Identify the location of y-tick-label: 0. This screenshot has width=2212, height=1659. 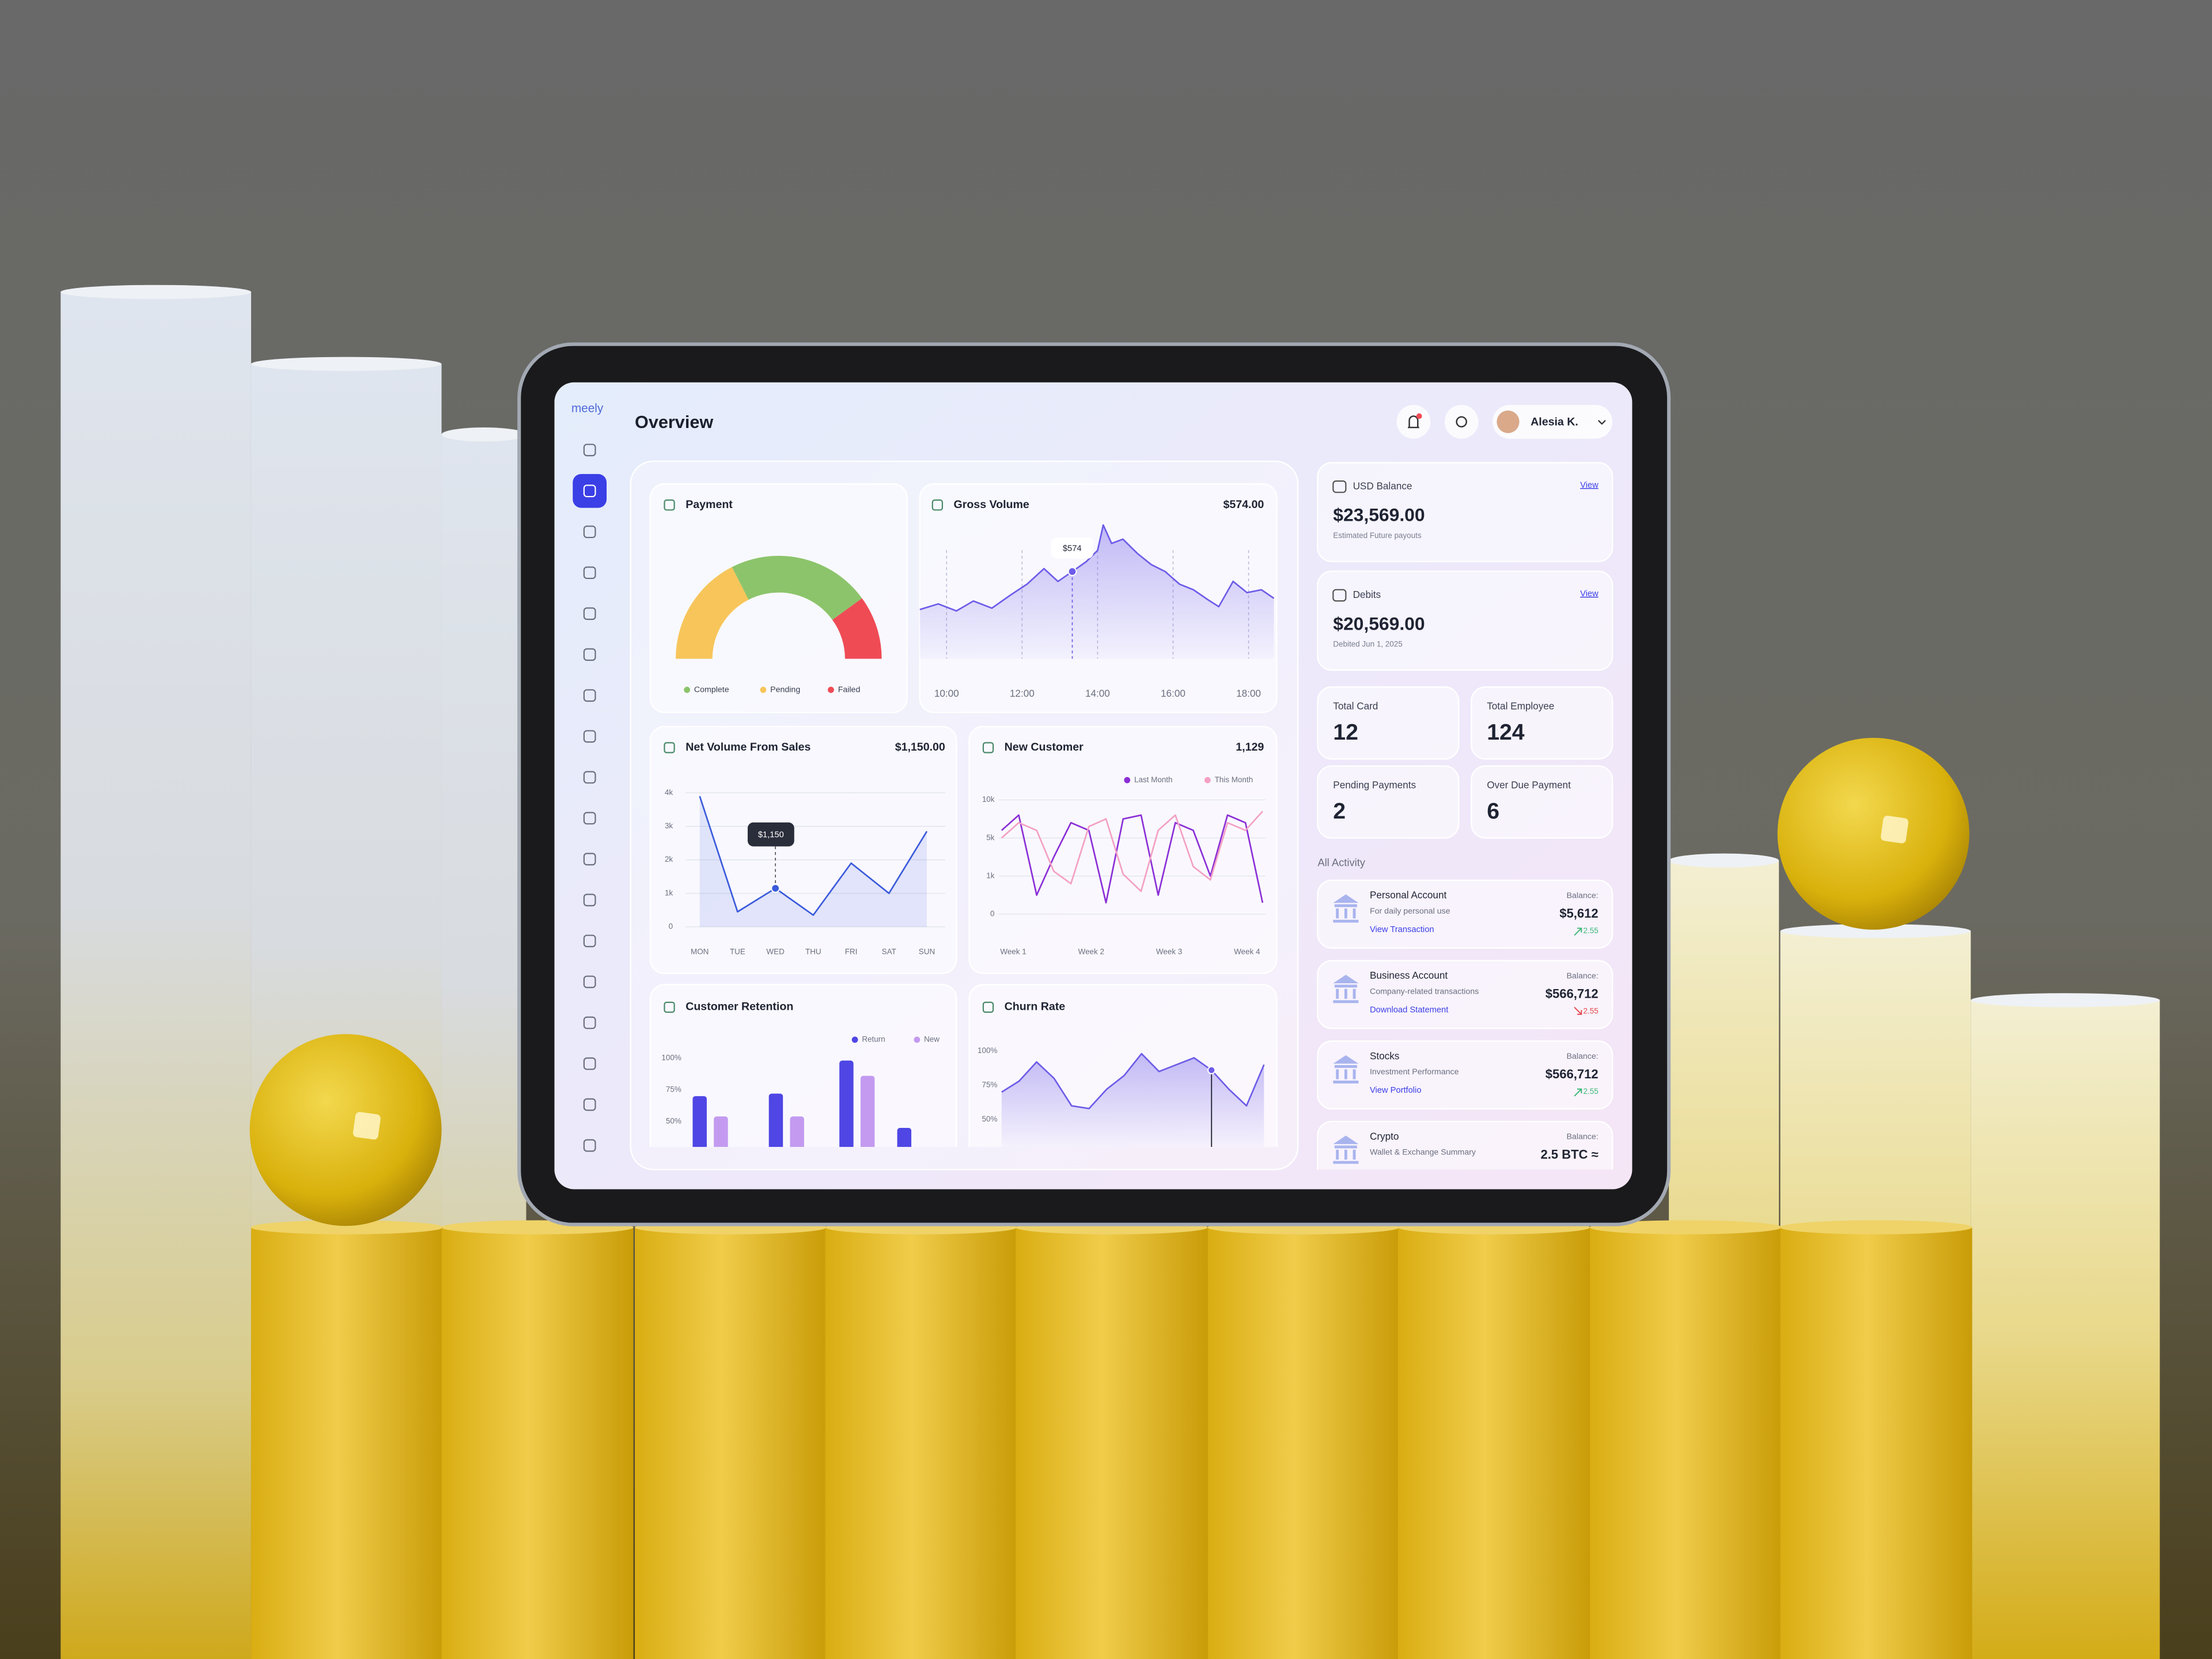
(671, 926).